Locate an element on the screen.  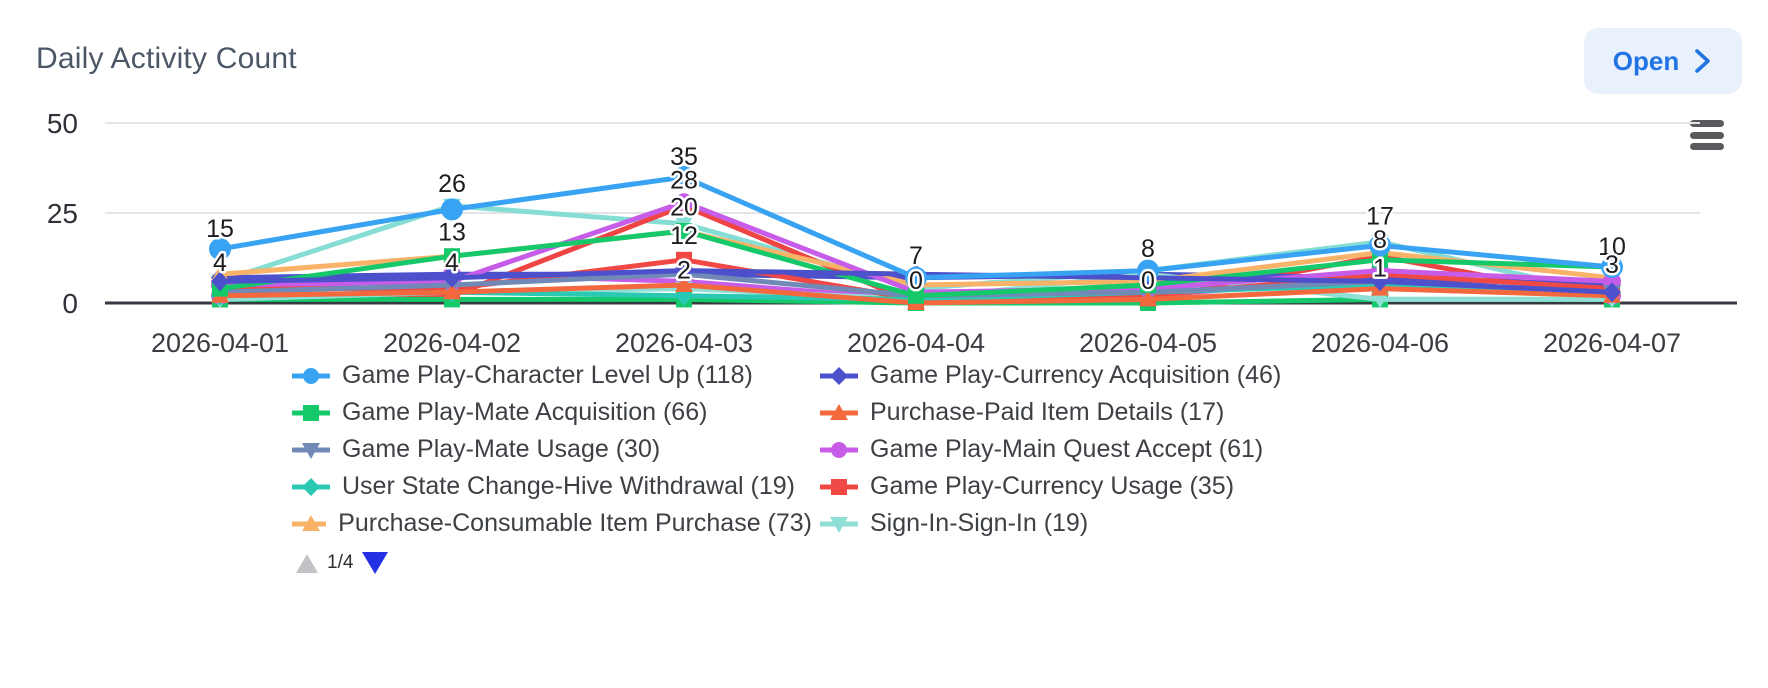
x-tick-label: 2026-04-04 is located at coordinates (916, 343).